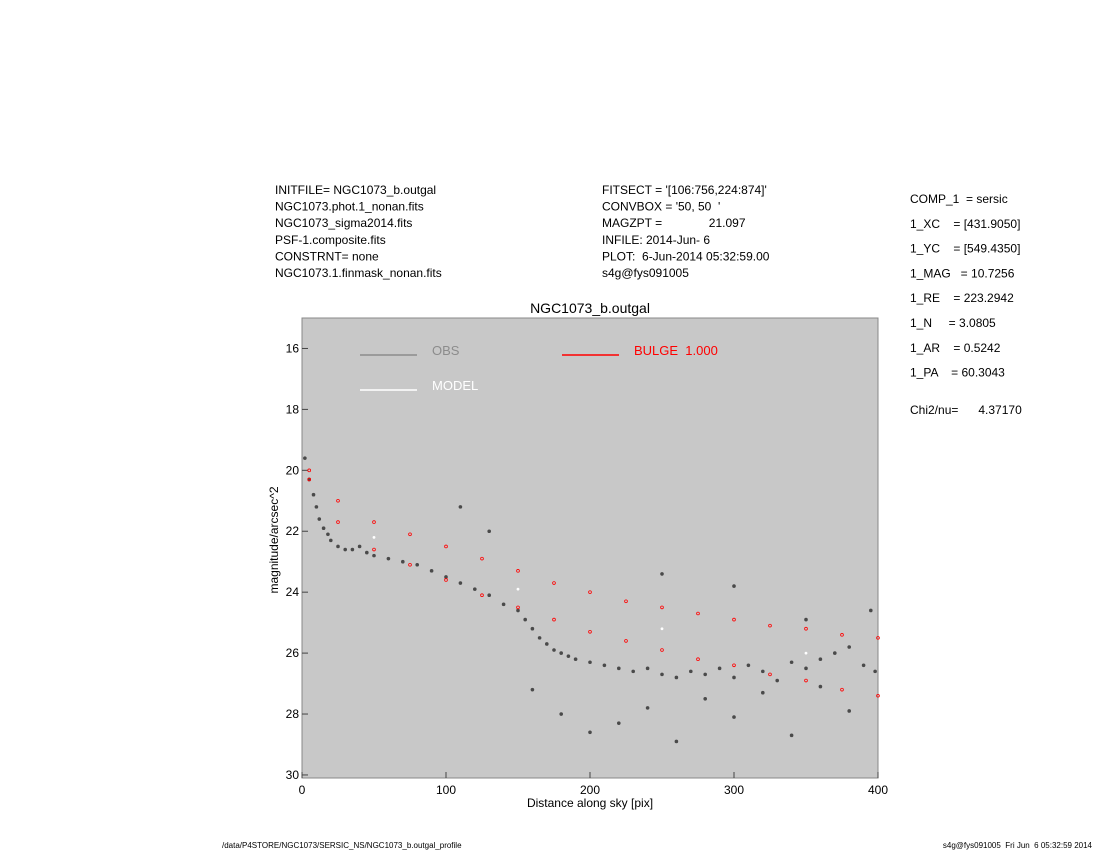  What do you see at coordinates (293, 714) in the screenshot?
I see `y-tick-label: 28` at bounding box center [293, 714].